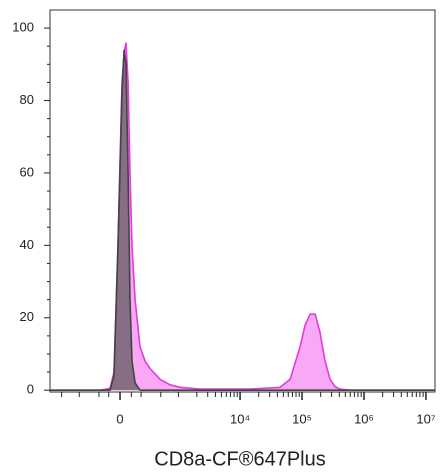  Describe the element at coordinates (119, 418) in the screenshot. I see `x-tick-label: 0` at that location.